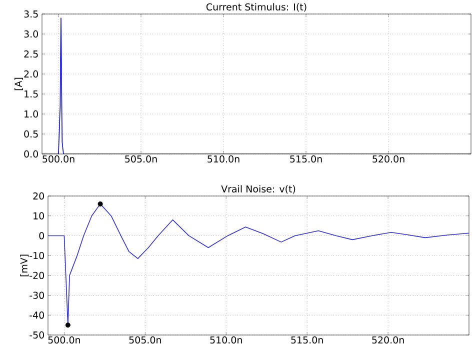 Image resolution: width=474 pixels, height=349 pixels. I want to click on y-tick-label: 0.0, so click(31, 154).